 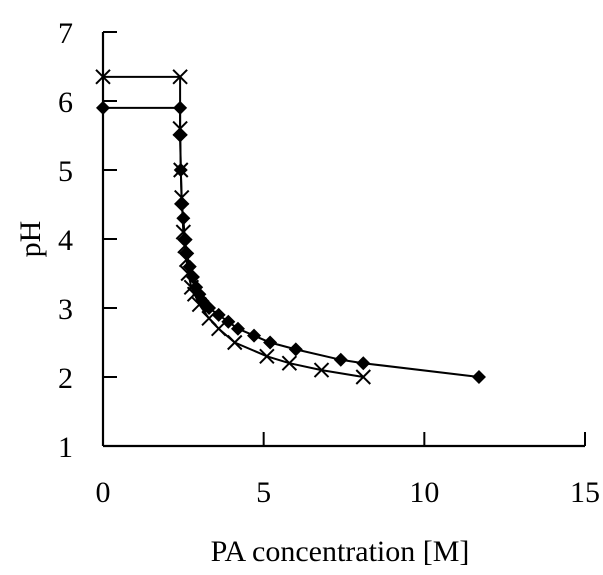 What do you see at coordinates (87, 240) in the screenshot?
I see `y-ticks: 1 2 3 4 5 6 7` at bounding box center [87, 240].